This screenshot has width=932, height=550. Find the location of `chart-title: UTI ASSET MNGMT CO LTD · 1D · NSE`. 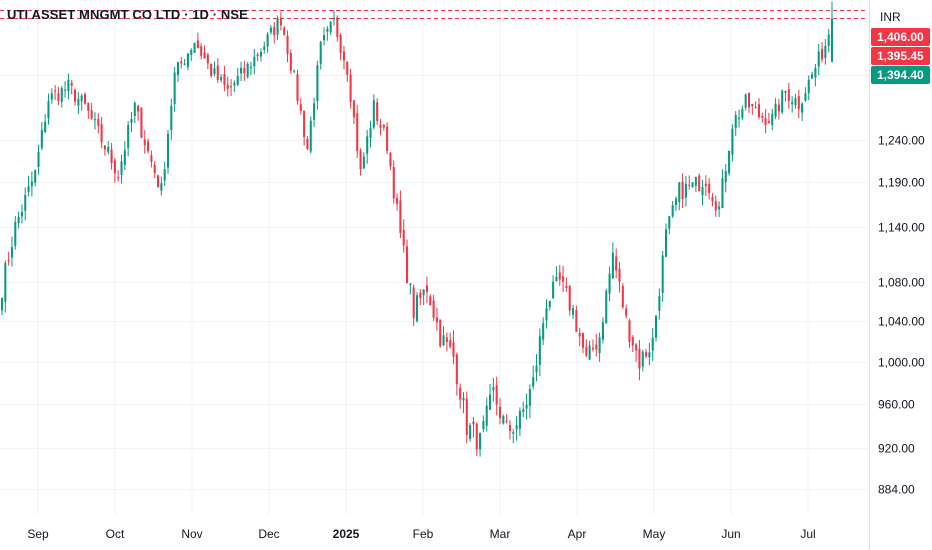

chart-title: UTI ASSET MNGMT CO LTD · 1D · NSE is located at coordinates (127, 14).